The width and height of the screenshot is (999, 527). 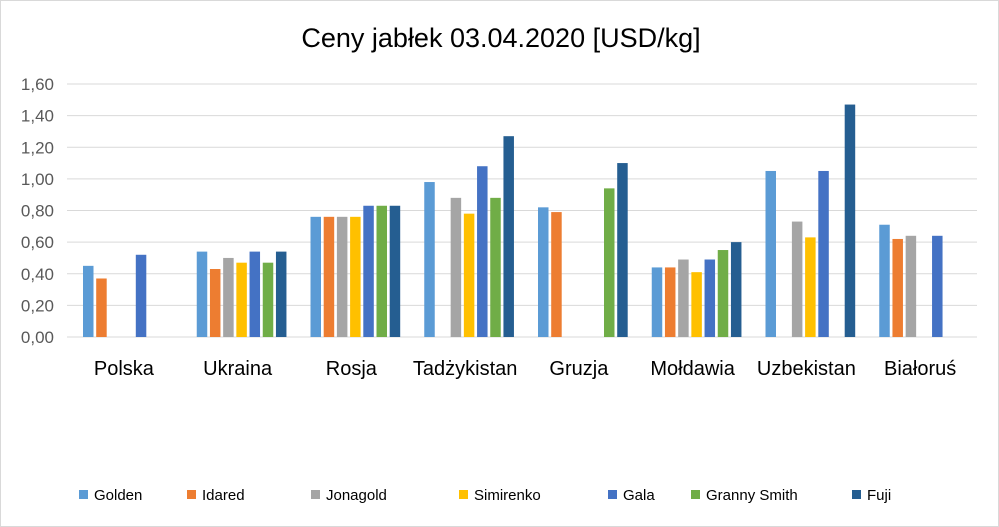 What do you see at coordinates (118, 495) in the screenshot?
I see `legend-label: Golden` at bounding box center [118, 495].